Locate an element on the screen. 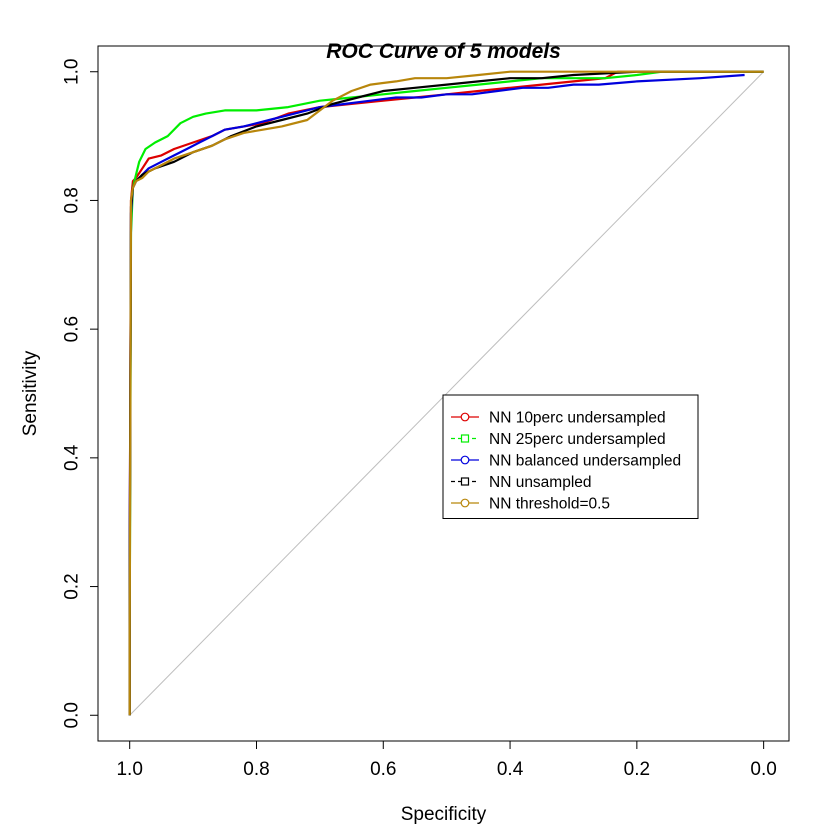 Image resolution: width=840 pixels, height=840 pixels. y-tick-label: 0.6 is located at coordinates (72, 329).